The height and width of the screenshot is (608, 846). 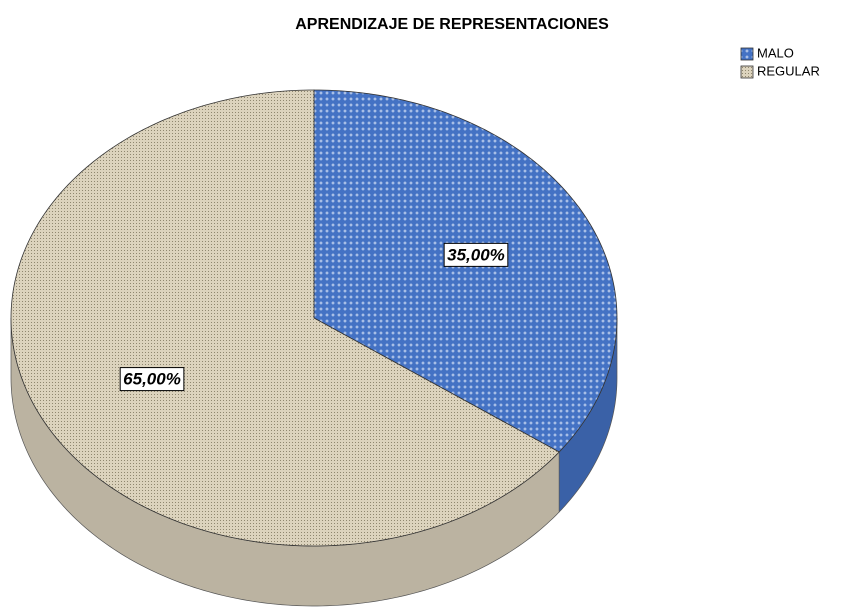 I want to click on data-label-text: 65,00%, so click(x=152, y=379).